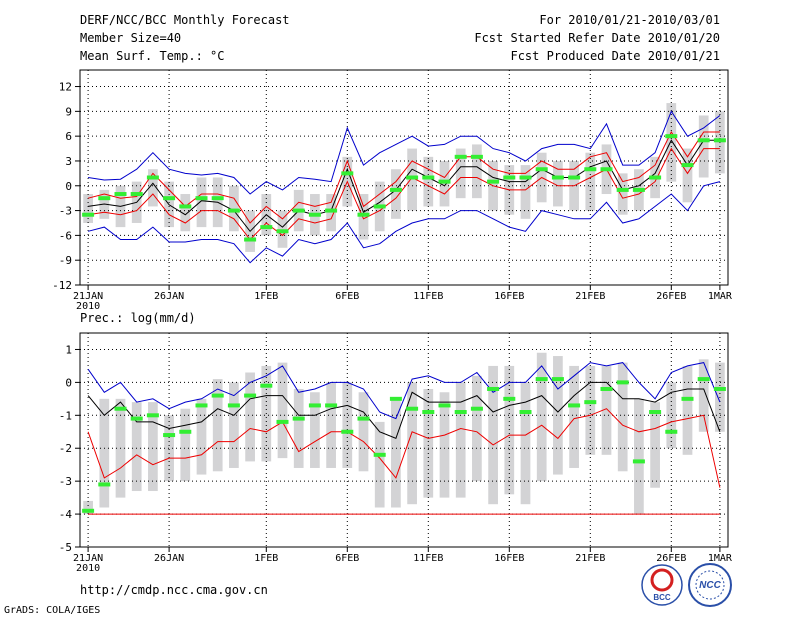 This screenshot has width=800, height=618. Describe the element at coordinates (68, 349) in the screenshot. I see `y-tick-label-1-0: 1` at that location.